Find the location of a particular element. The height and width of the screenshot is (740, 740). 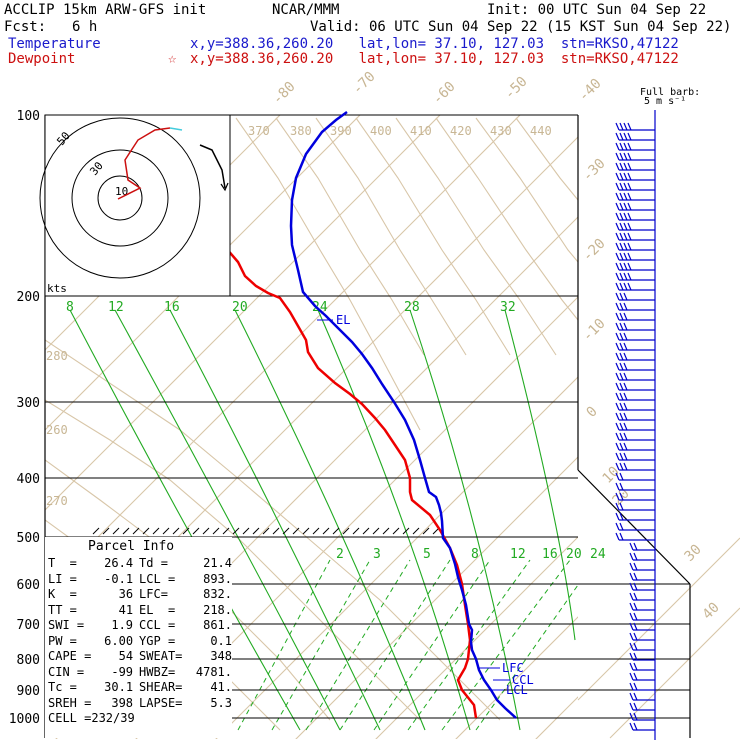

parcel-cell: CAPE = is located at coordinates (70, 656).